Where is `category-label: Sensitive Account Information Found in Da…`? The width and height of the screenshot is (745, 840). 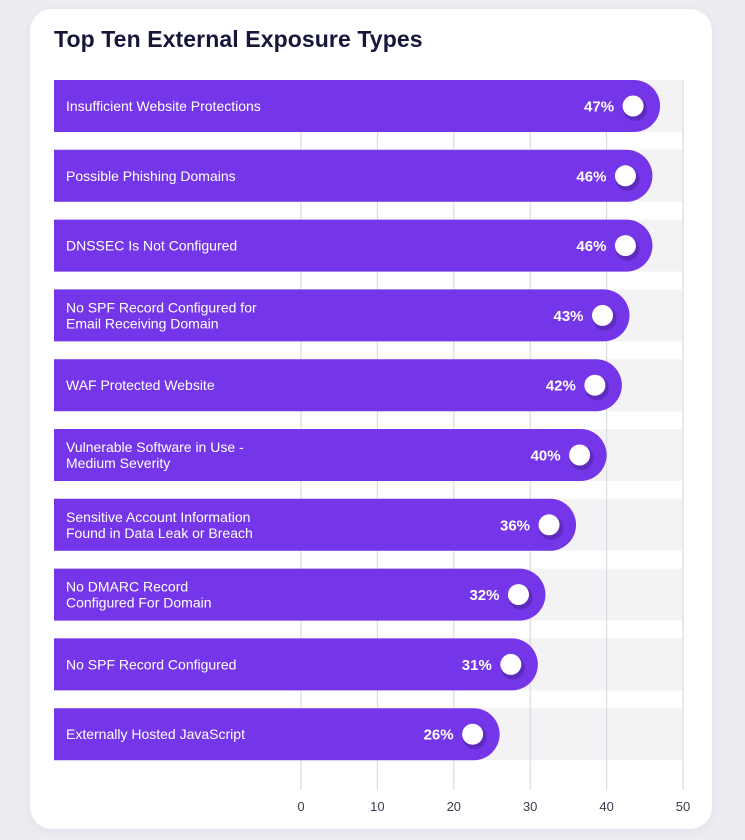
category-label: Sensitive Account Information Found in Da… is located at coordinates (159, 525).